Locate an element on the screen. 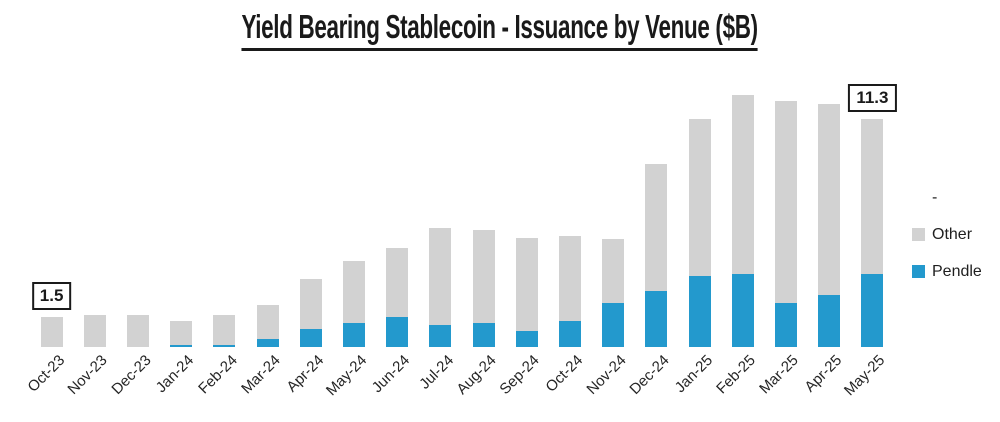 The image size is (1000, 422). legend-item-pendle: Pendle is located at coordinates (947, 271).